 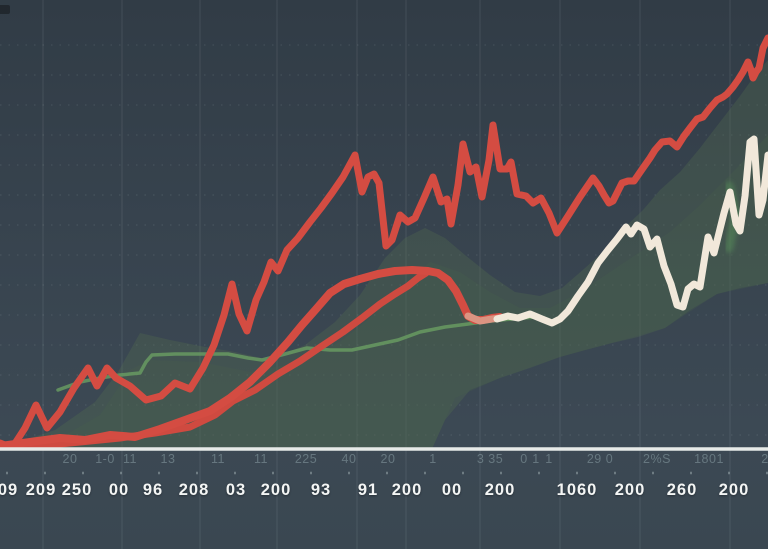 I want to click on x-axis-faint-label: 225, so click(x=306, y=459).